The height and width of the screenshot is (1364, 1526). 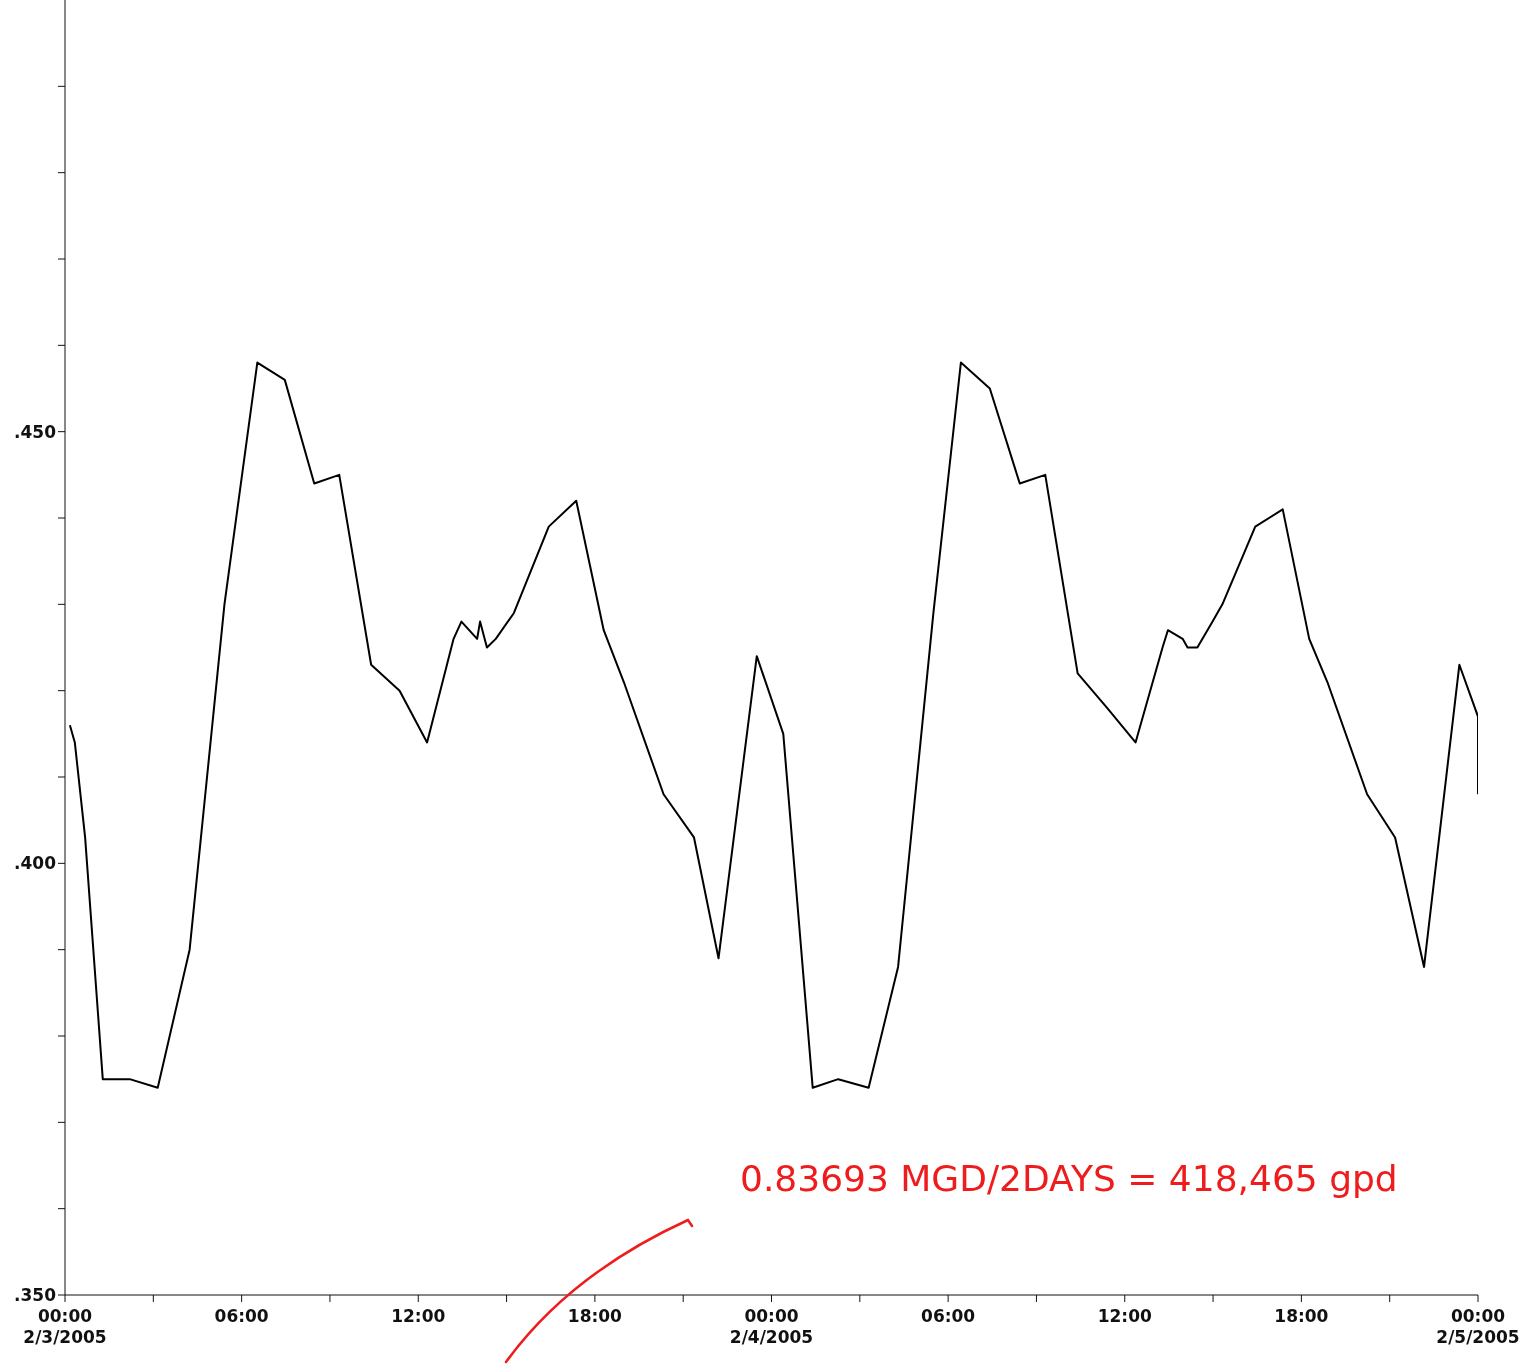 I want to click on y-tick-label: .450, so click(x=35, y=431).